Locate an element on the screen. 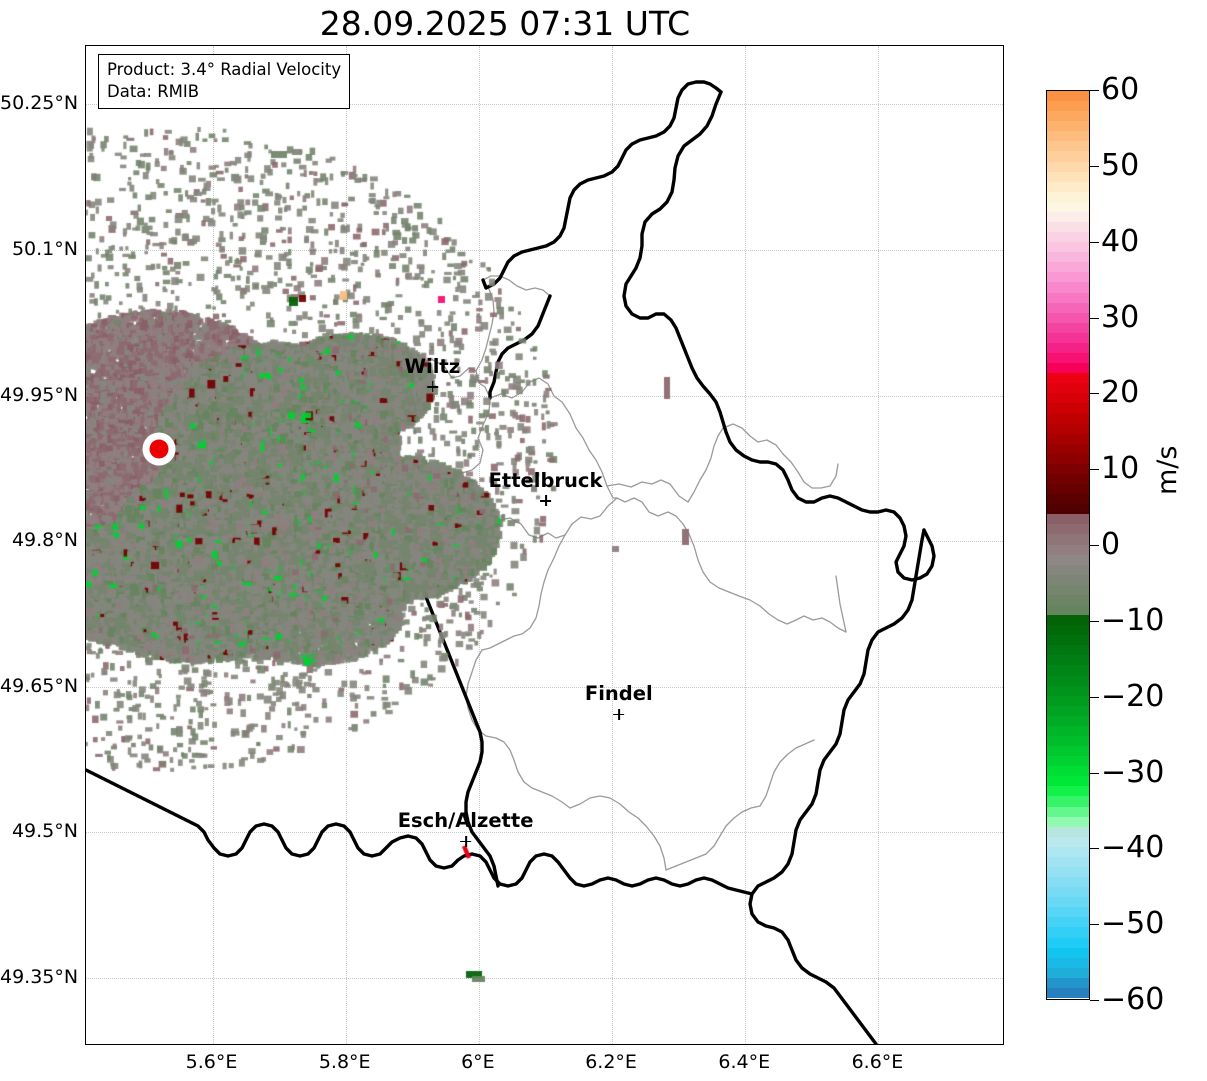  city-label-wiltz: Wiltz is located at coordinates (432, 373).